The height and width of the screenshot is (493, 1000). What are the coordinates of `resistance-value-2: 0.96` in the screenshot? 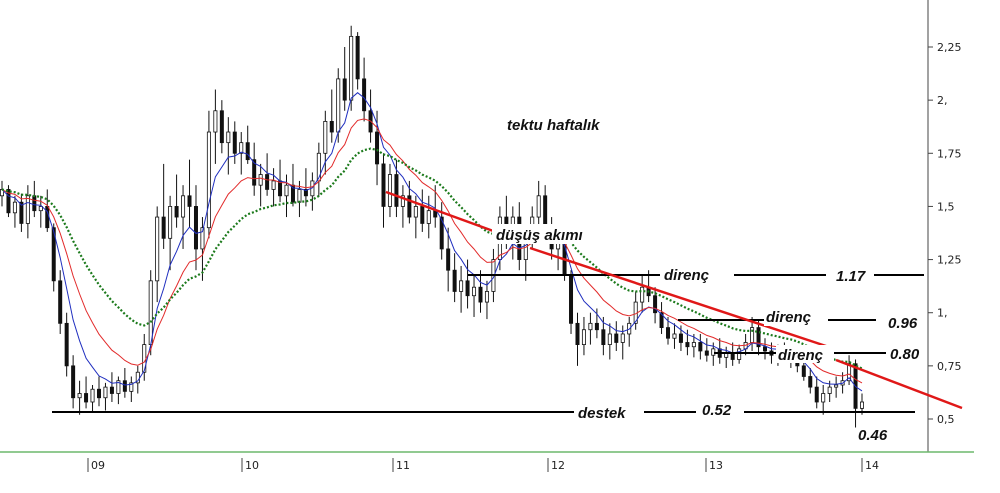 It's located at (903, 323).